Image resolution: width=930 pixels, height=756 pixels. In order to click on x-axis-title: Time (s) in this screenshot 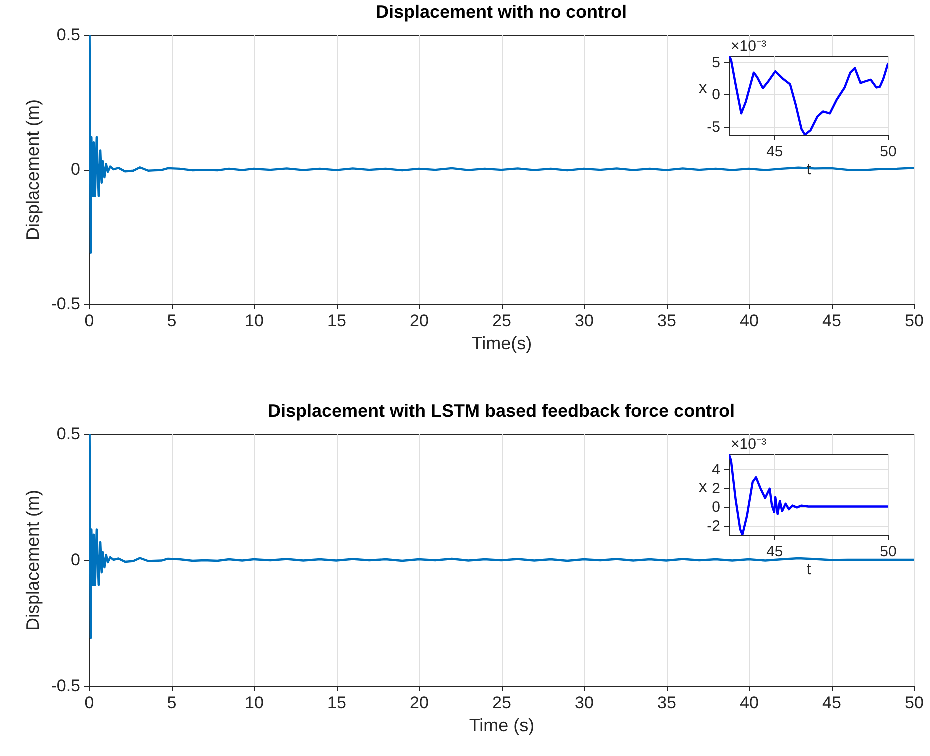, I will do `click(502, 726)`.